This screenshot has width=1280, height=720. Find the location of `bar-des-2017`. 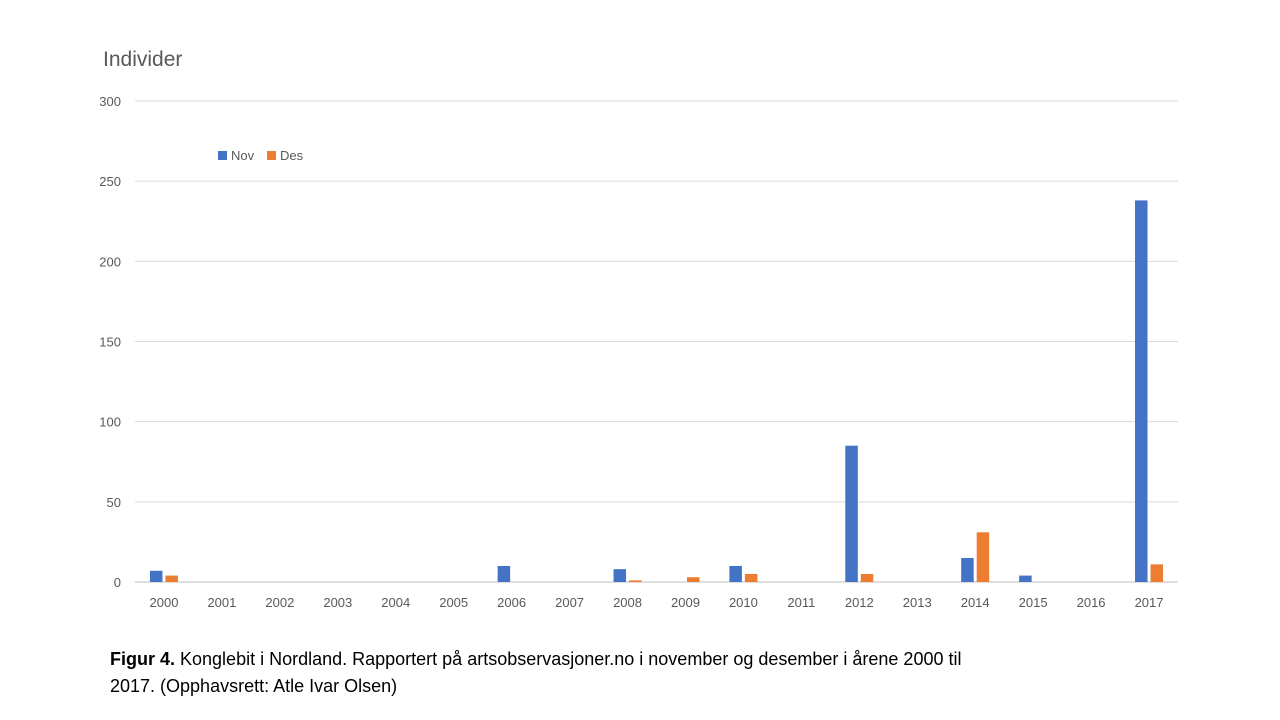

bar-des-2017 is located at coordinates (1157, 573).